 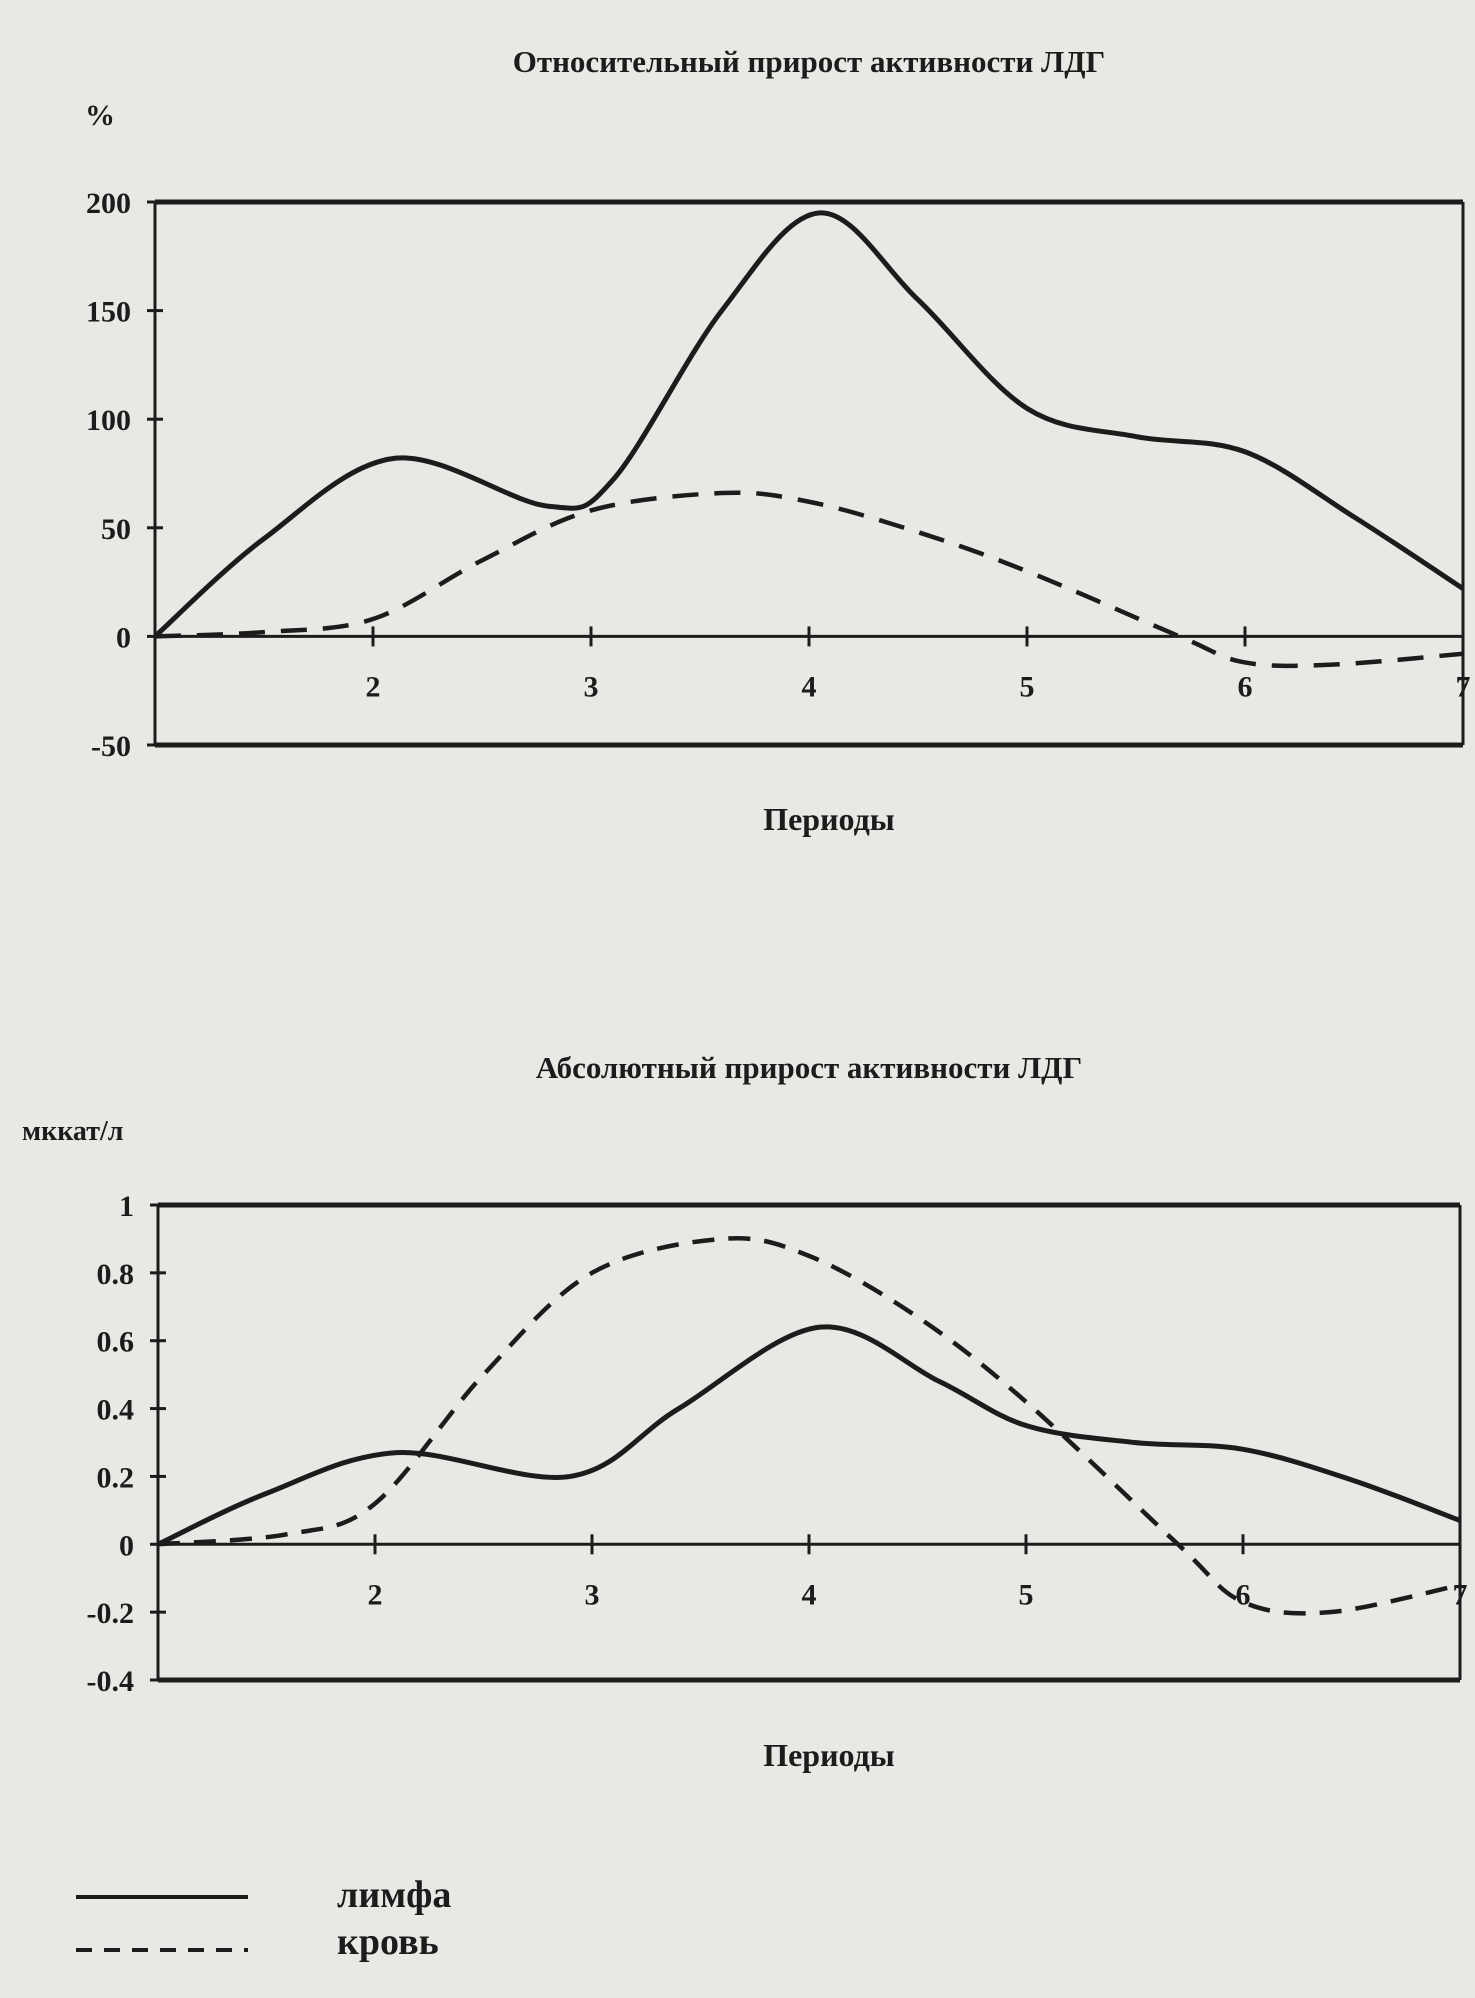 I want to click on y-tick-label: 150, so click(x=108, y=312).